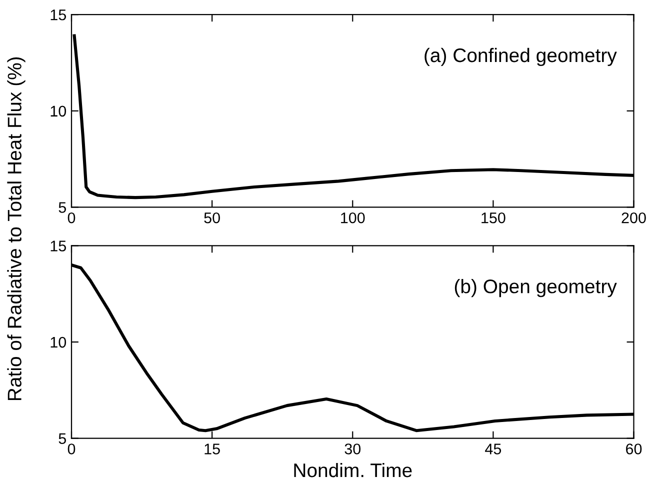 The height and width of the screenshot is (487, 650). I want to click on x-axis-title: Nondim. Time, so click(353, 470).